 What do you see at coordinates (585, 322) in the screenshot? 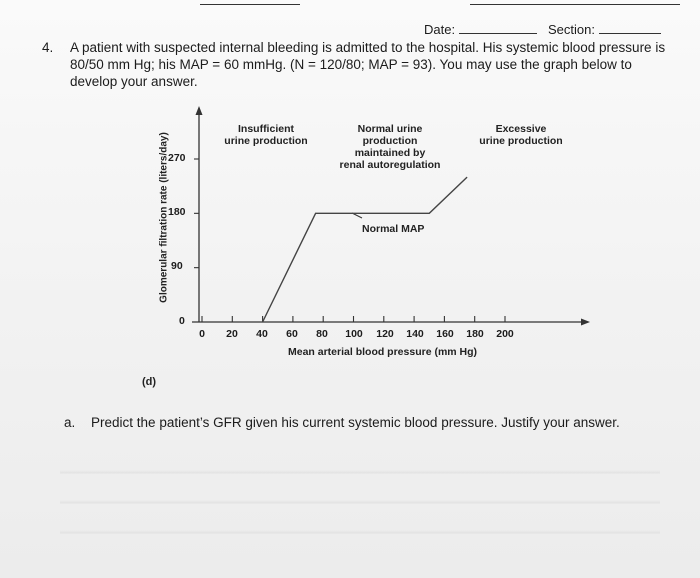
I see `x-axis-arrow` at bounding box center [585, 322].